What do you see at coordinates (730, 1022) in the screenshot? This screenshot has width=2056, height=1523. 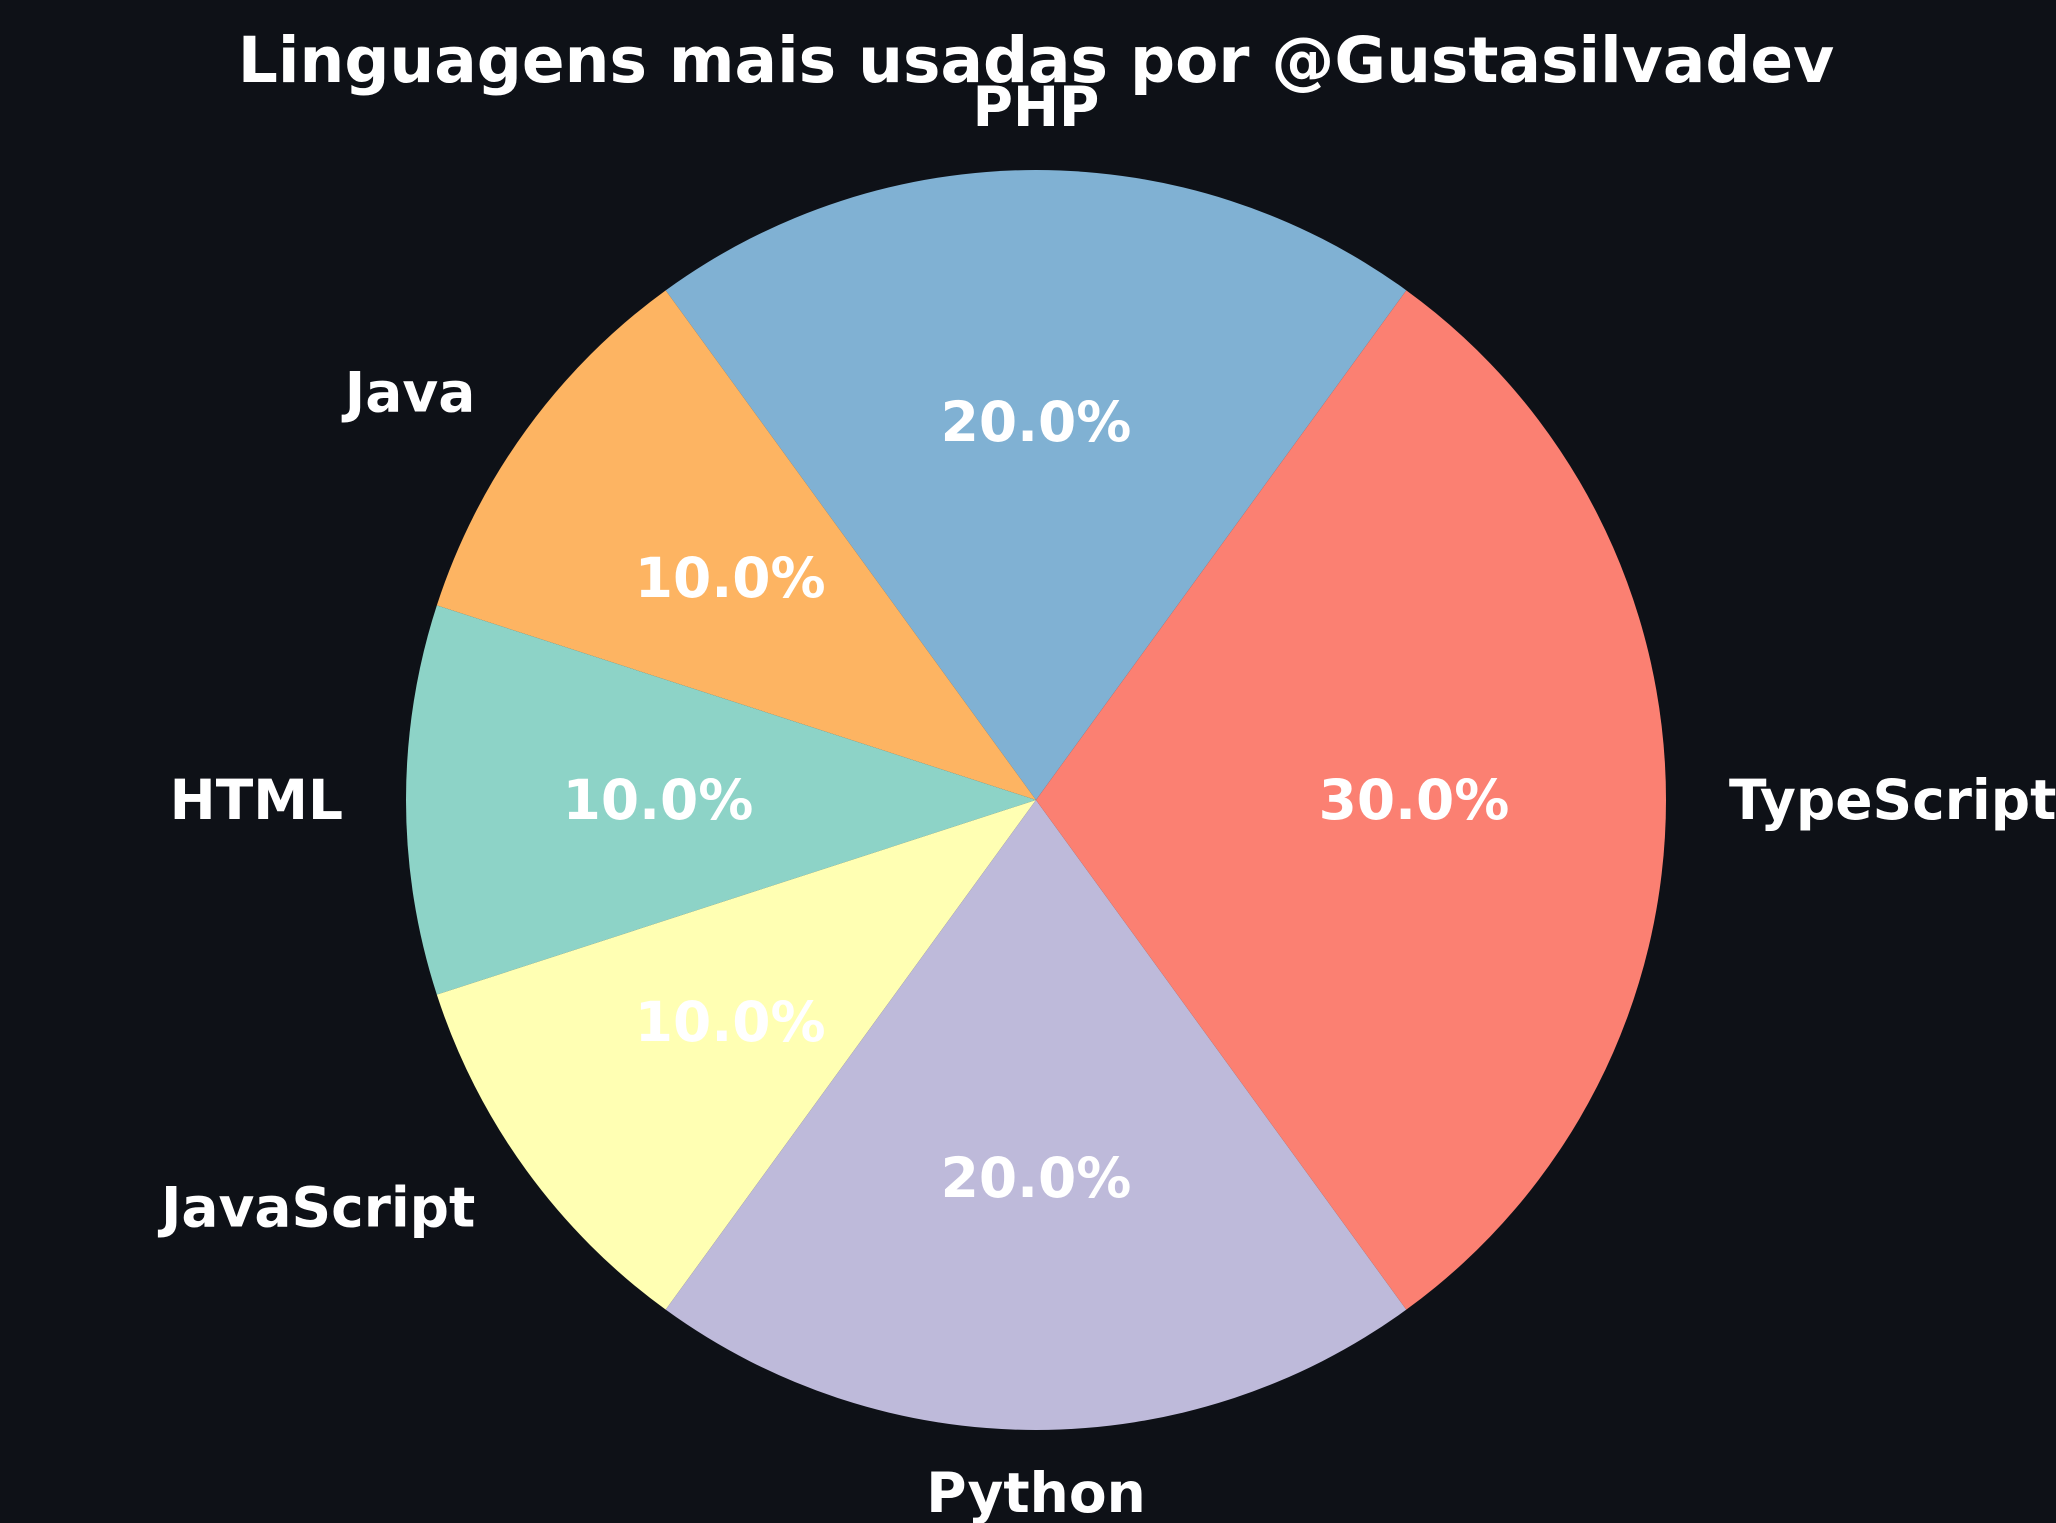 I see `slice-percent-javascript: 10.0%` at bounding box center [730, 1022].